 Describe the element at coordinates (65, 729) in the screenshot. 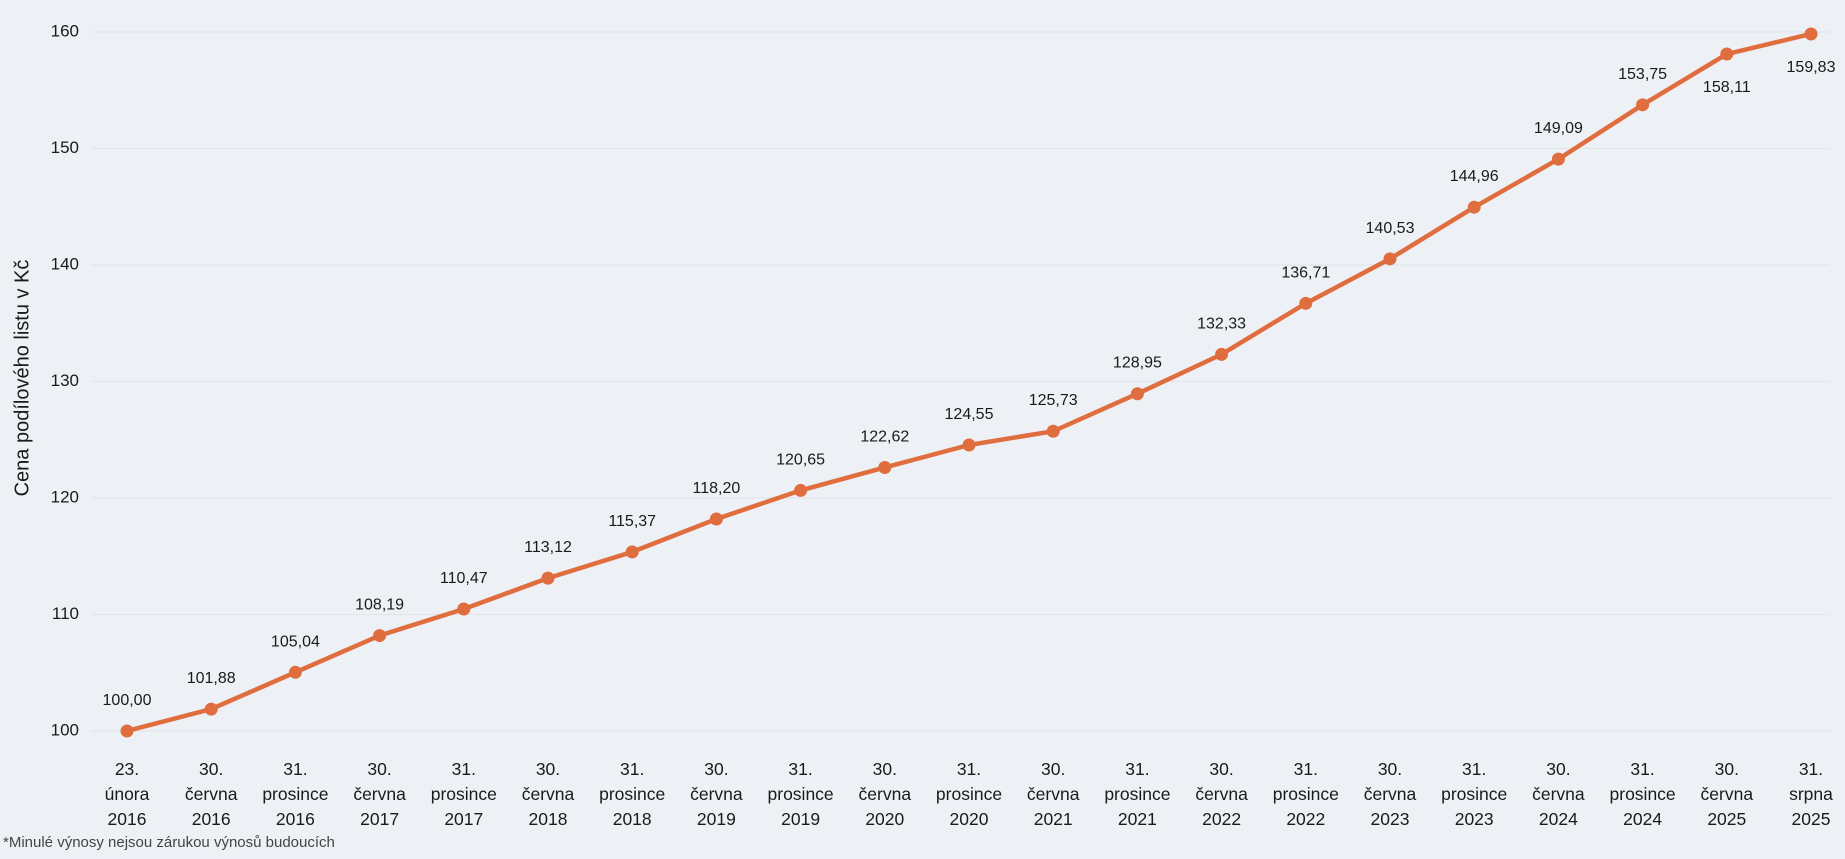

I see `y-tick-label: 100` at that location.